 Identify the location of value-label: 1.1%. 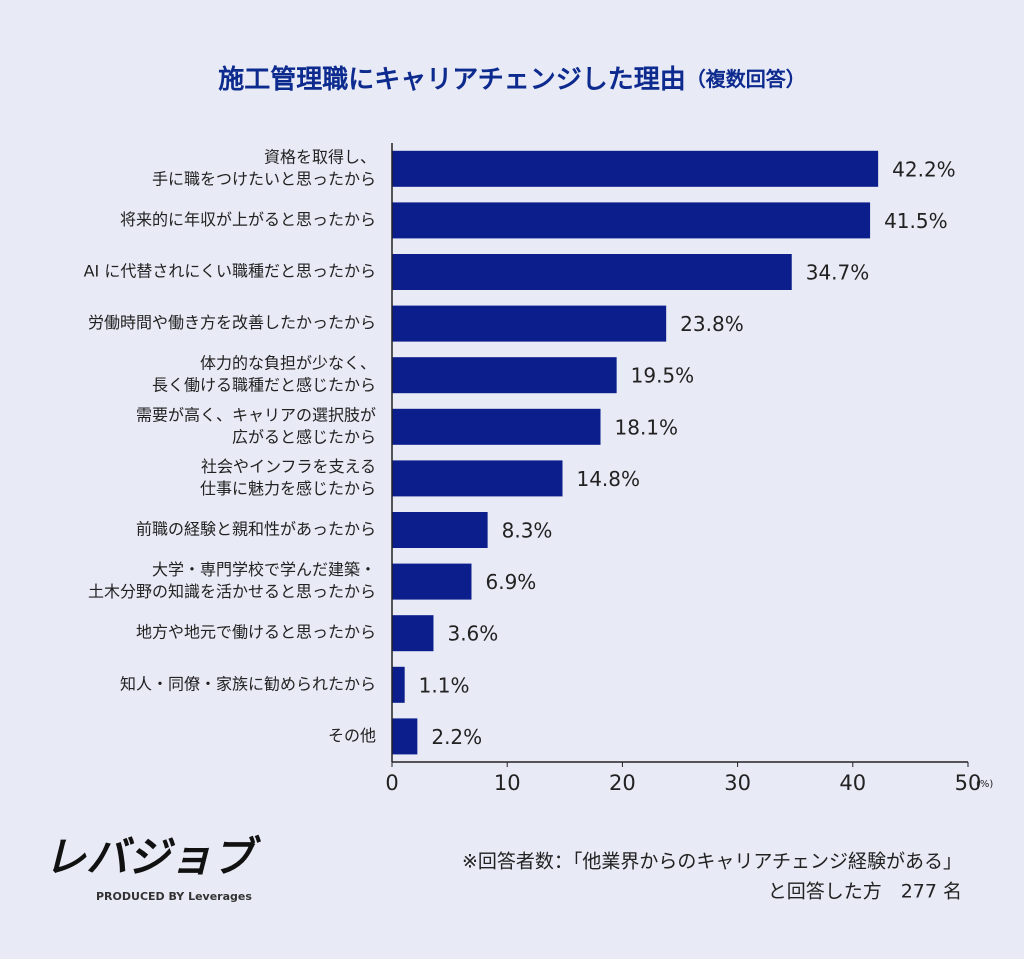
(444, 685).